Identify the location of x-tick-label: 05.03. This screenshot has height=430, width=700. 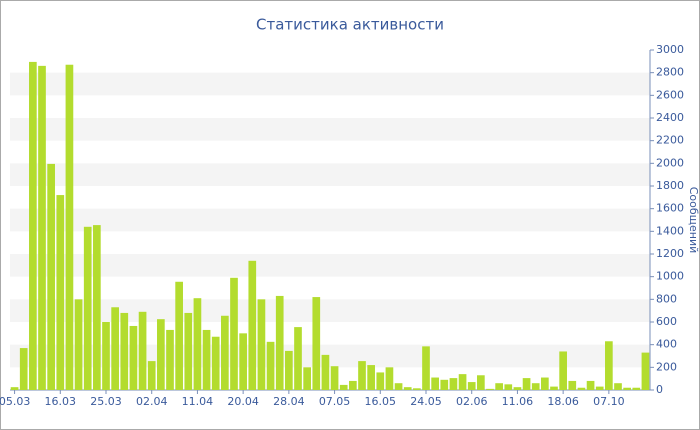
(15, 401).